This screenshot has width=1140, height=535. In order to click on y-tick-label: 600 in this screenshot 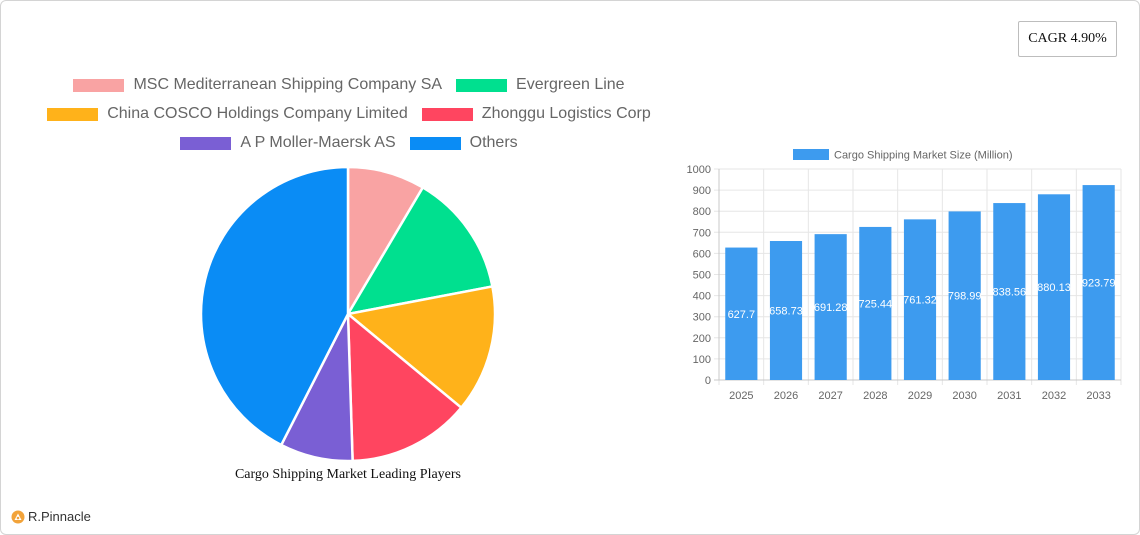, I will do `click(702, 254)`.